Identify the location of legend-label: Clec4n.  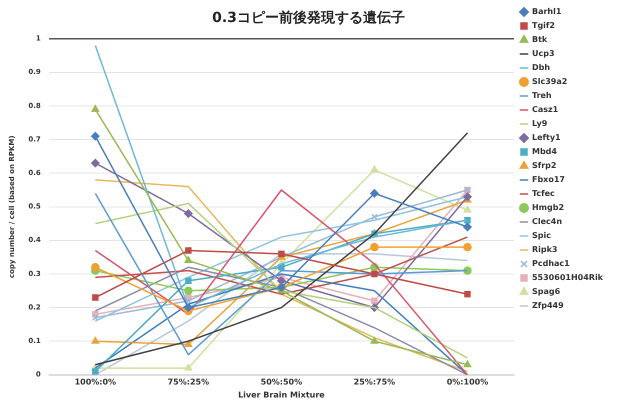
(547, 221).